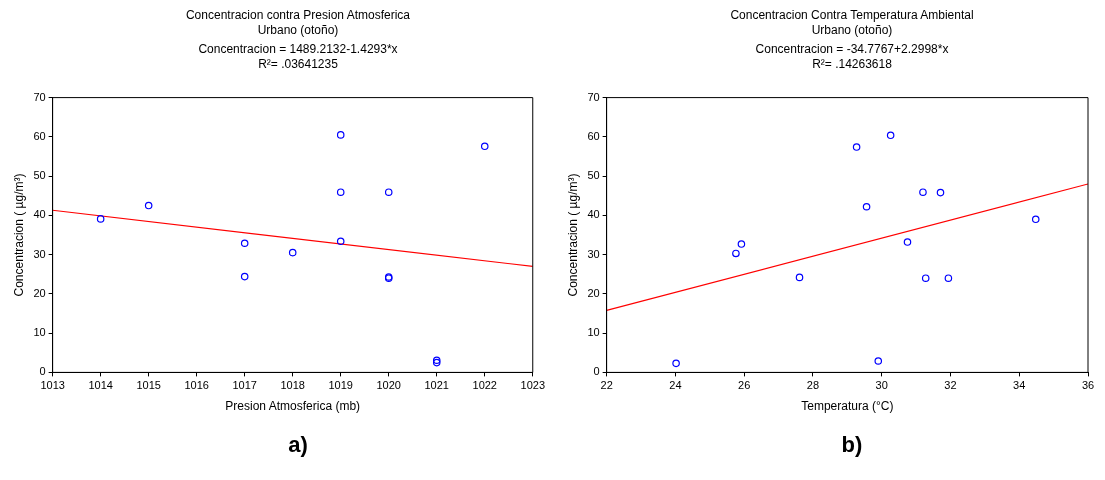 Image resolution: width=1105 pixels, height=480 pixels. What do you see at coordinates (52, 385) in the screenshot?
I see `x-tick-label: 1013` at bounding box center [52, 385].